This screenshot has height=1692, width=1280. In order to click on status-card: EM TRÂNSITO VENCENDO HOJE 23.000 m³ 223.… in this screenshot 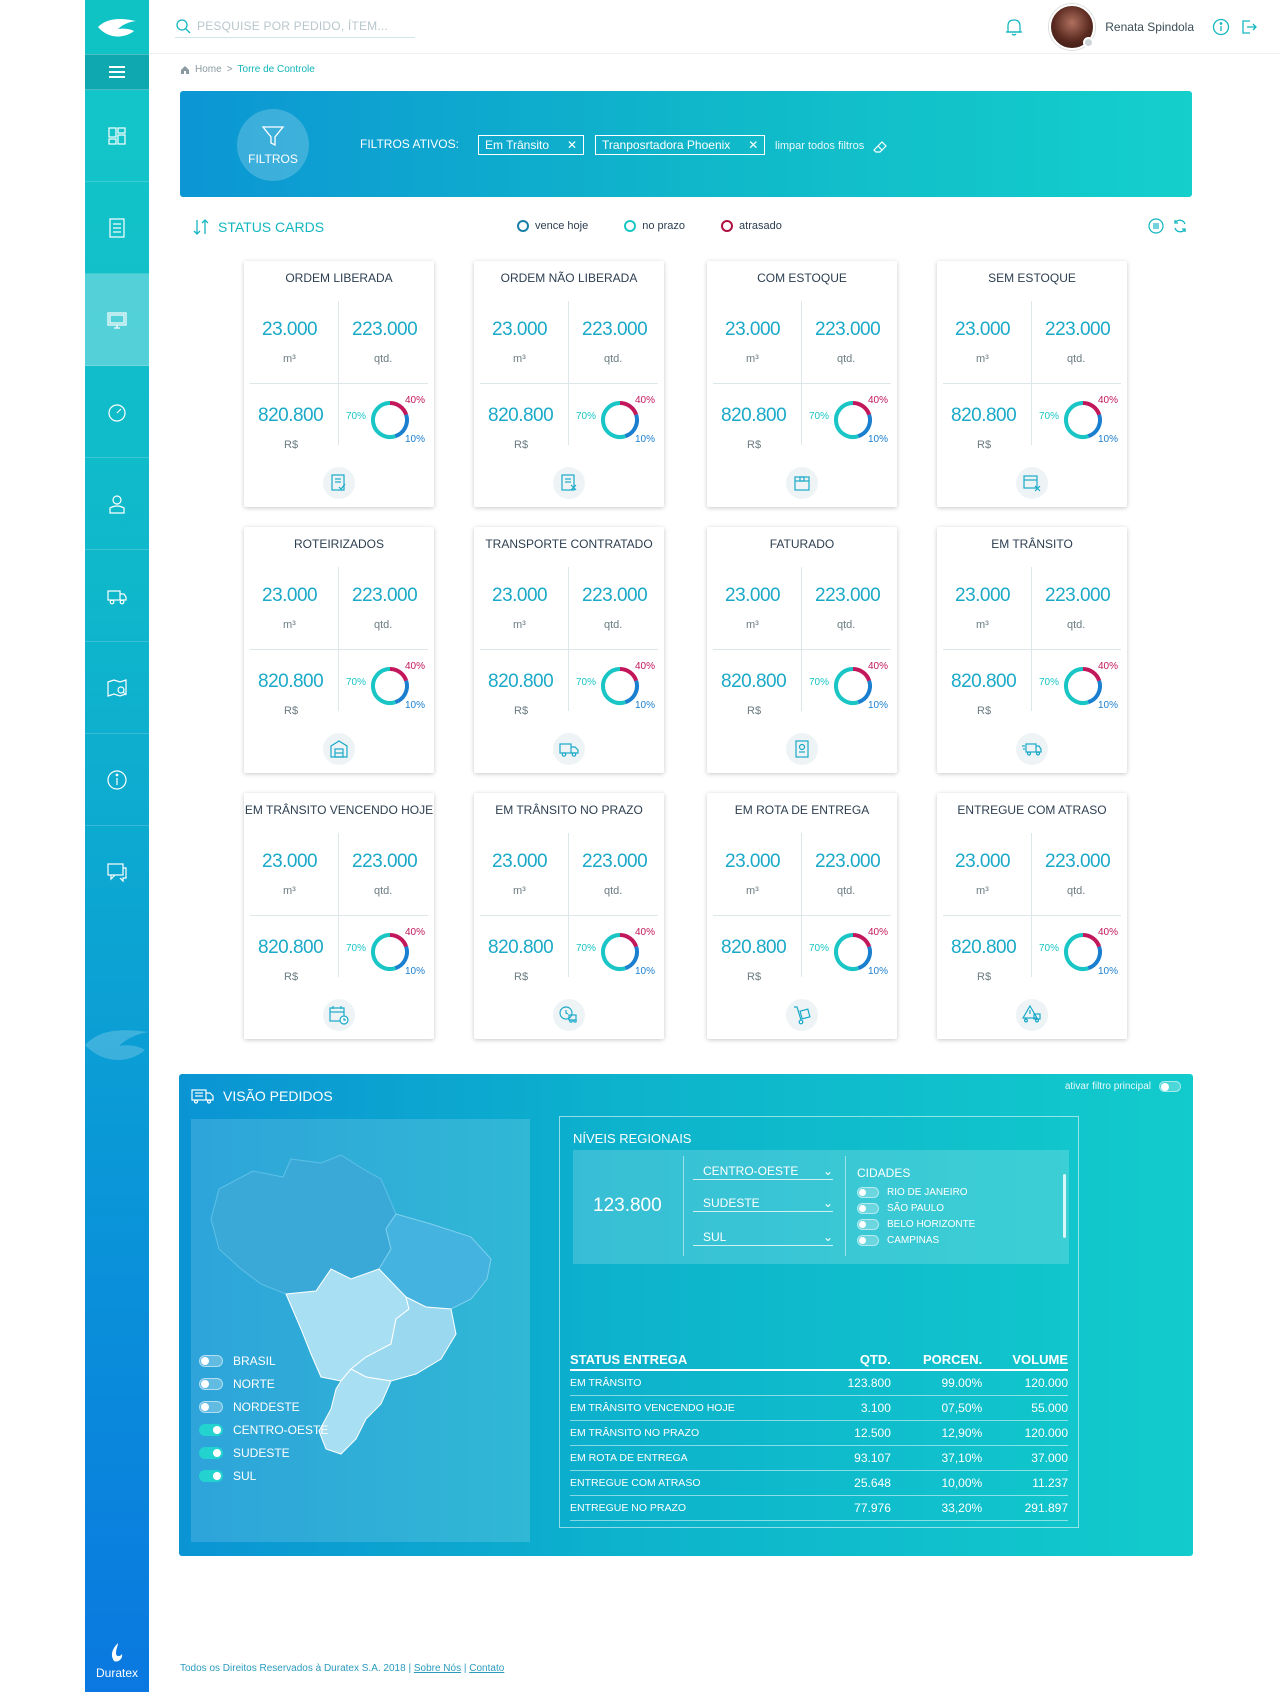, I will do `click(339, 916)`.